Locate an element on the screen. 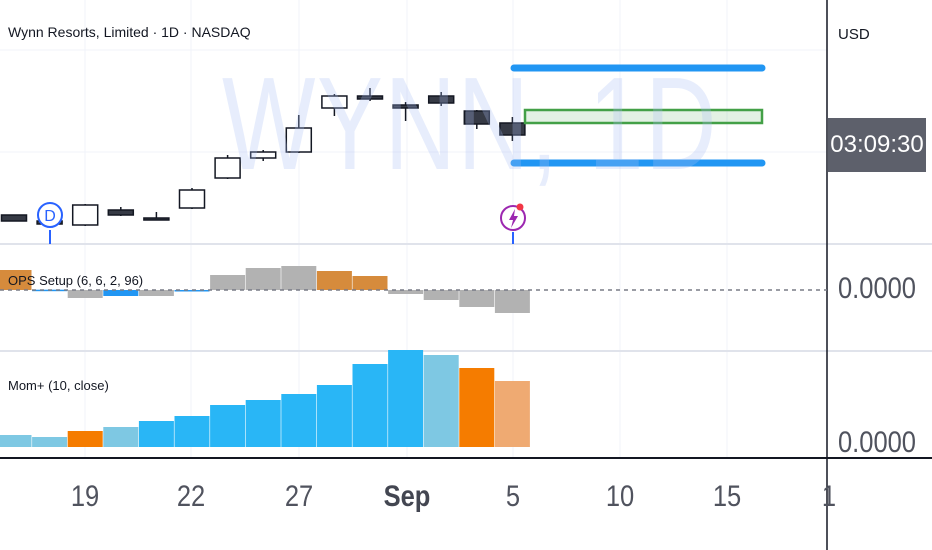 The width and height of the screenshot is (932, 550). x-tick-label: Sep is located at coordinates (407, 496).